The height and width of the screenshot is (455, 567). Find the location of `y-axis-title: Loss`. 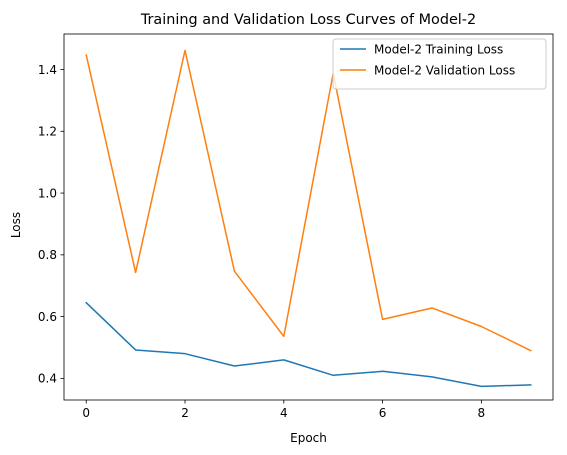

y-axis-title: Loss is located at coordinates (16, 225).